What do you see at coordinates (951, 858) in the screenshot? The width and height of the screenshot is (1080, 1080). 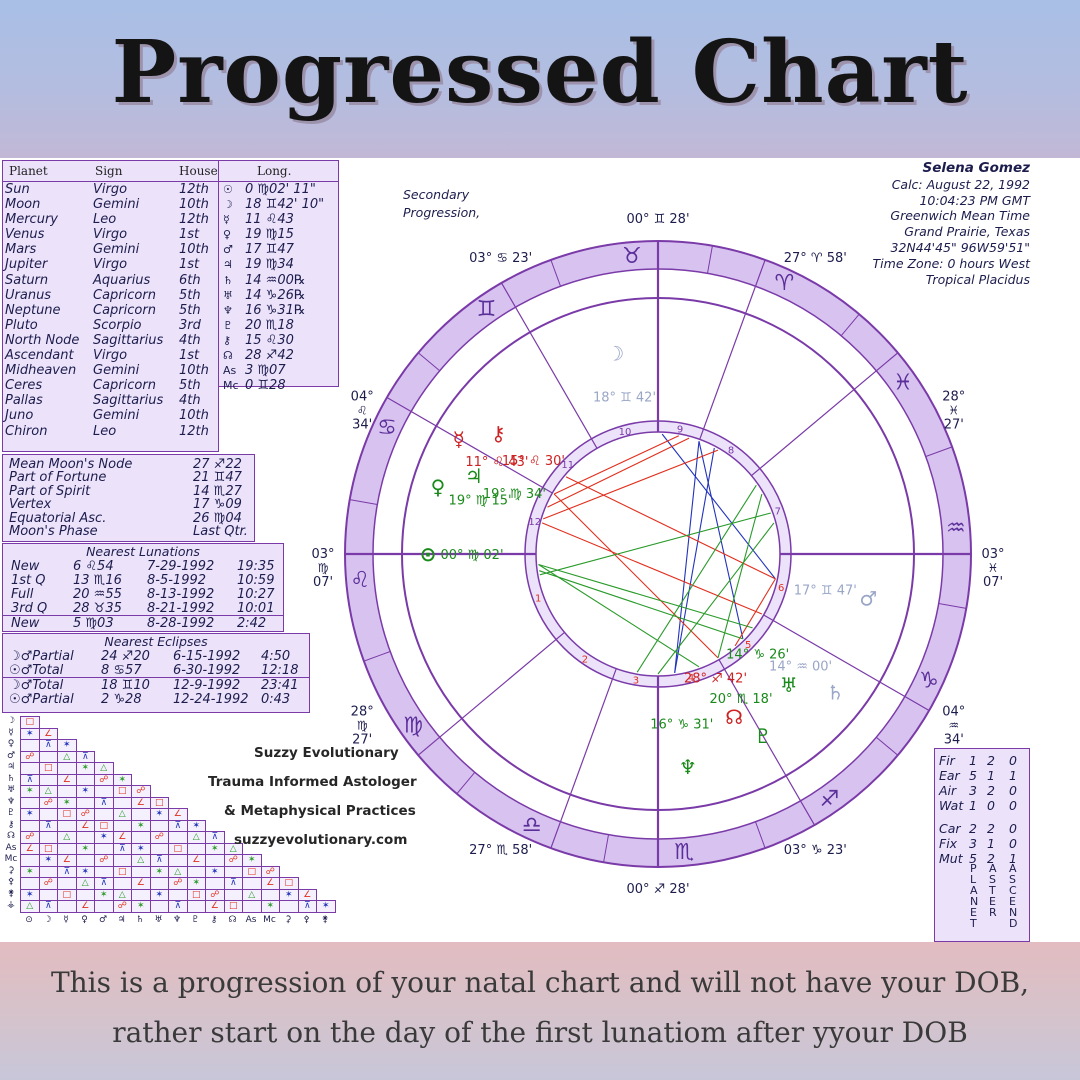 I see `element-cell: Mut` at bounding box center [951, 858].